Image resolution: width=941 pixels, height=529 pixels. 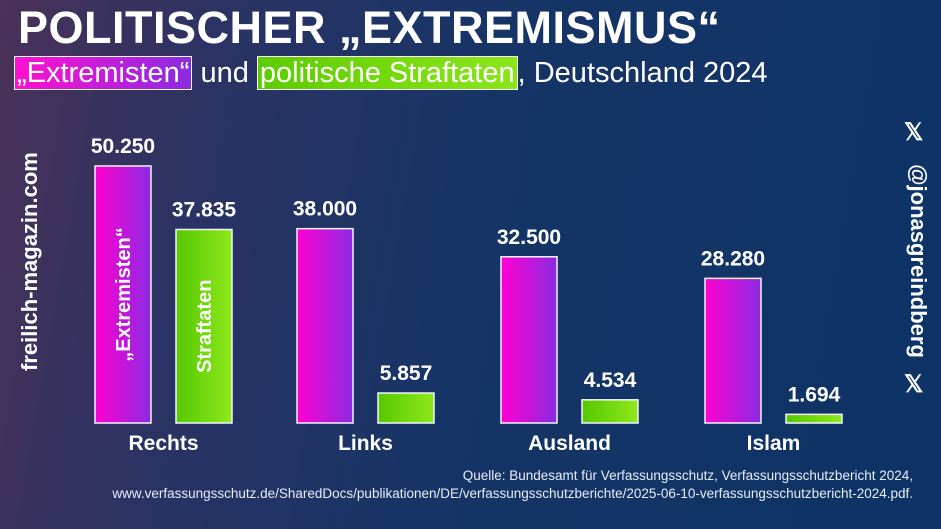 What do you see at coordinates (814, 418) in the screenshot?
I see `bar-islam-straftaten` at bounding box center [814, 418].